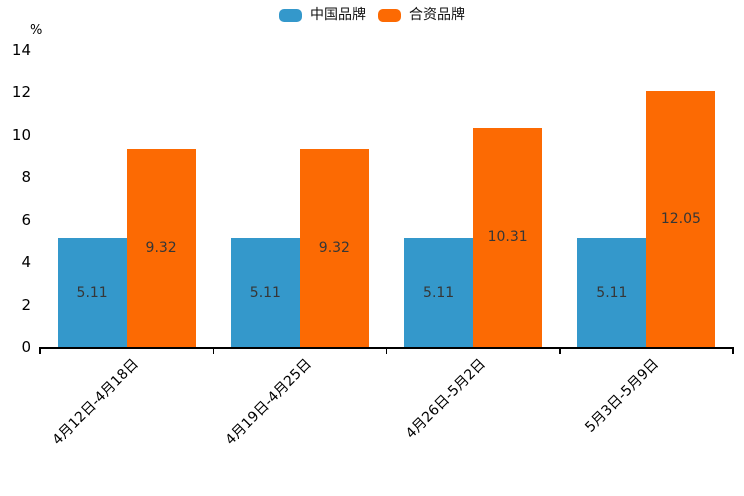  What do you see at coordinates (26, 219) in the screenshot?
I see `y-tick-label: 6` at bounding box center [26, 219].